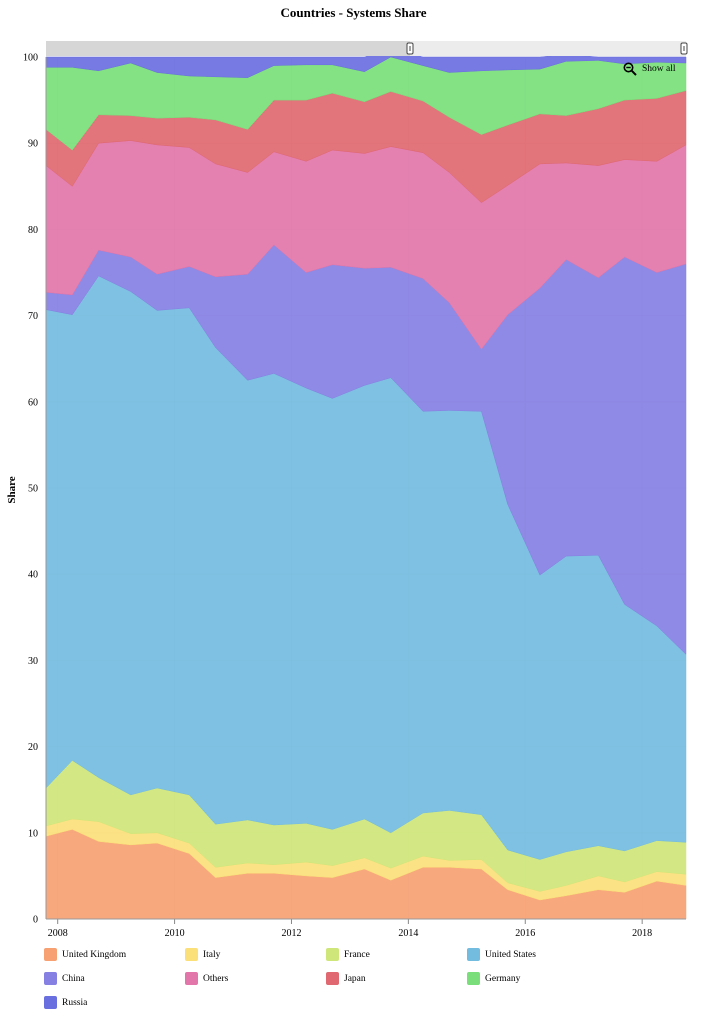  What do you see at coordinates (357, 954) in the screenshot?
I see `legend-label: France` at bounding box center [357, 954].